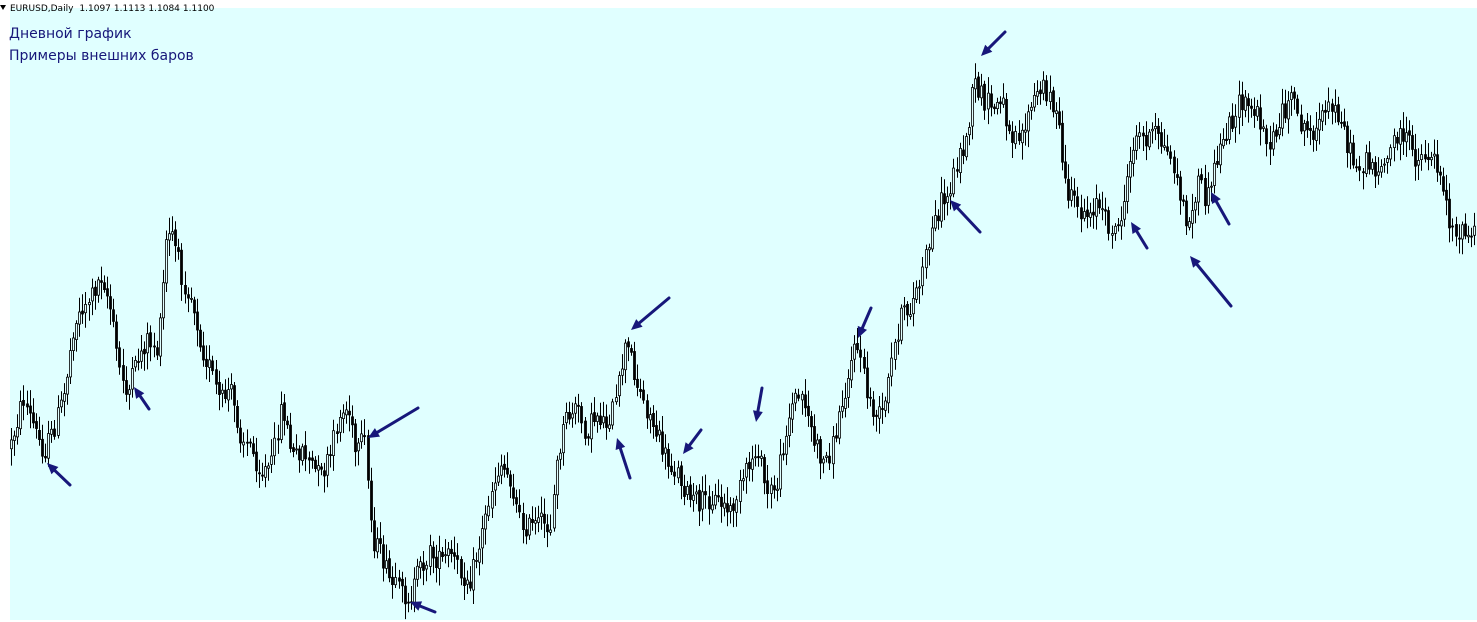 The width and height of the screenshot is (1477, 622). What do you see at coordinates (695, 437) in the screenshot?
I see `arrow-shaft` at bounding box center [695, 437].